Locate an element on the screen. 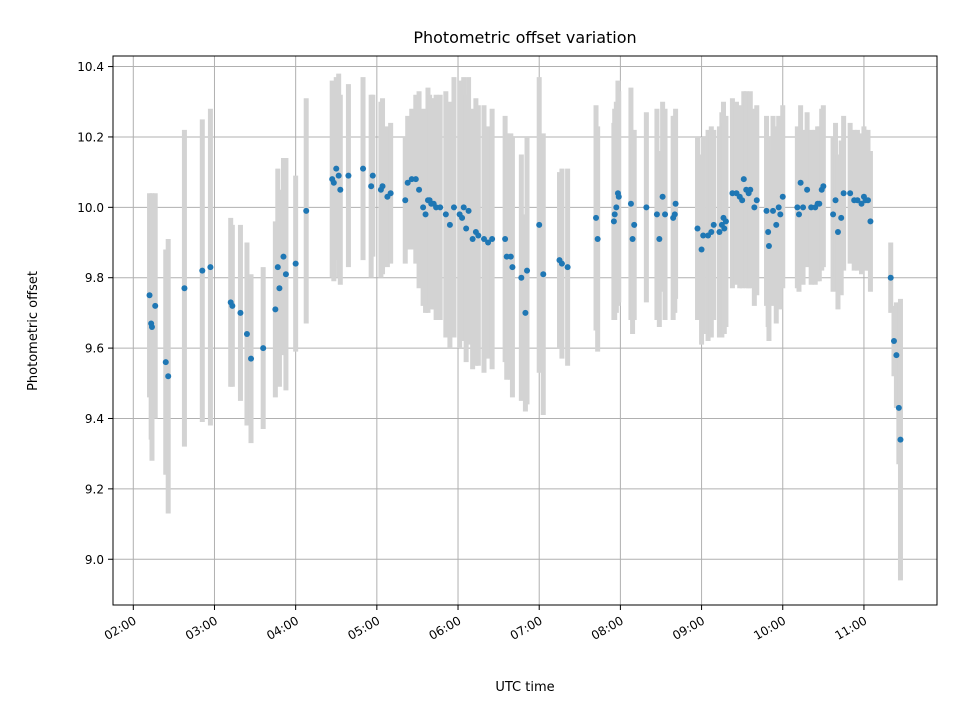  y-tick-label: 10.0 is located at coordinates (90, 208).